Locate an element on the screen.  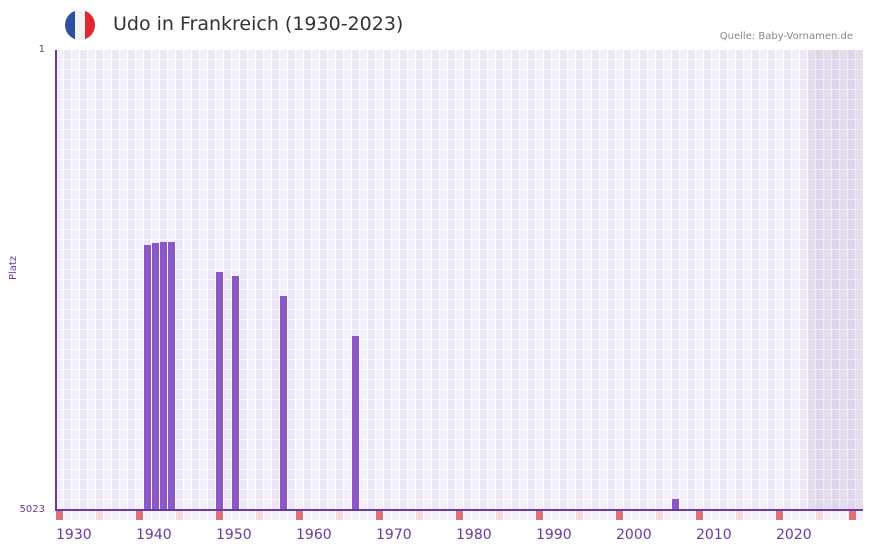
year-marker-1945 is located at coordinates (179, 515).